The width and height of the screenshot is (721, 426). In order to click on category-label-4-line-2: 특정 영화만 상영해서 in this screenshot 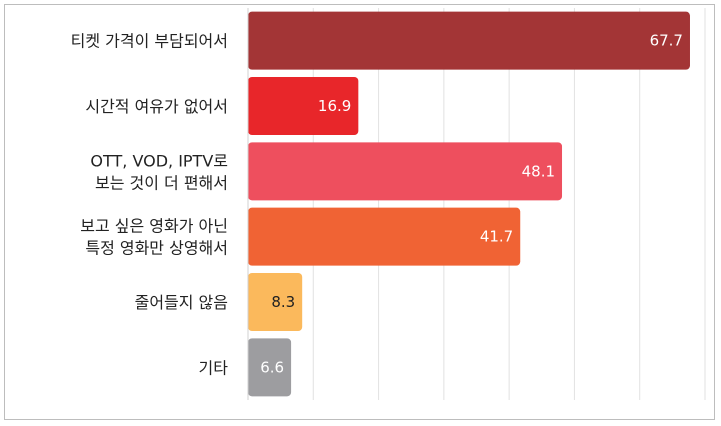, I will do `click(156, 248)`.